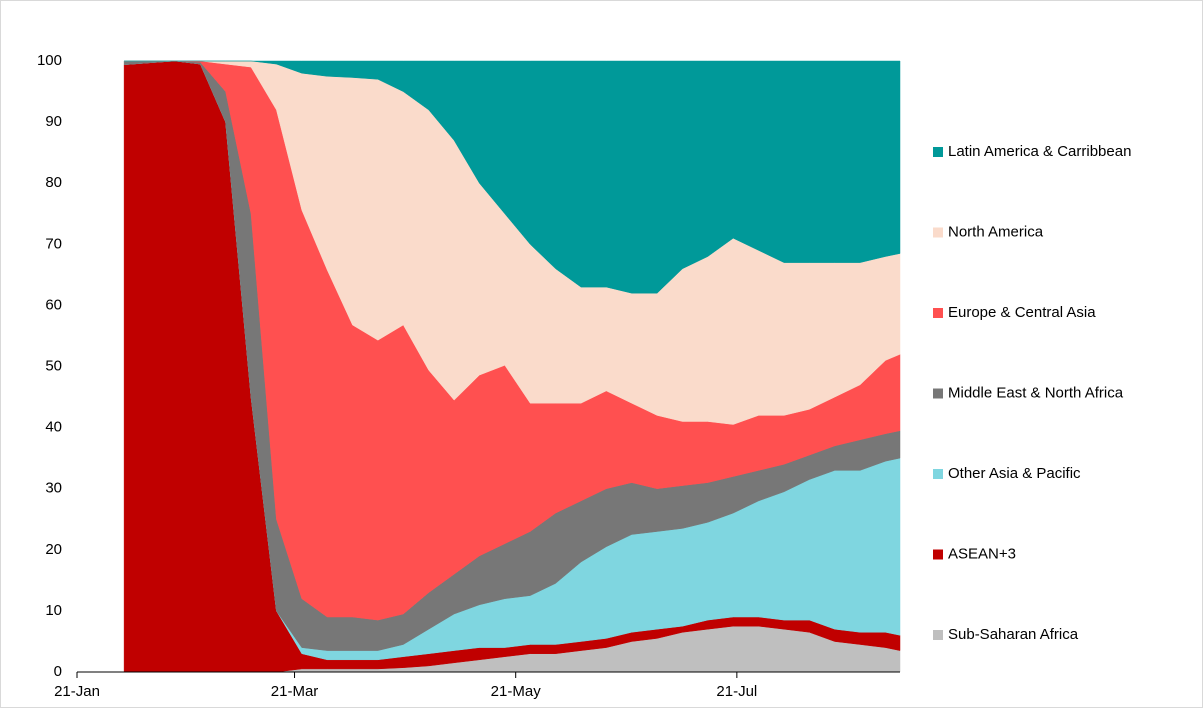 This screenshot has height=708, width=1203. What do you see at coordinates (1022, 312) in the screenshot?
I see `legend-label: Europe & Central Asia` at bounding box center [1022, 312].